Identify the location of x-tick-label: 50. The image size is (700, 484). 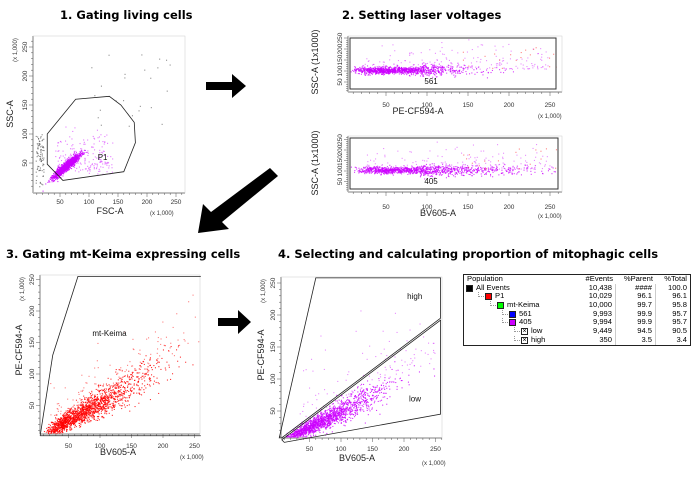
(386, 105).